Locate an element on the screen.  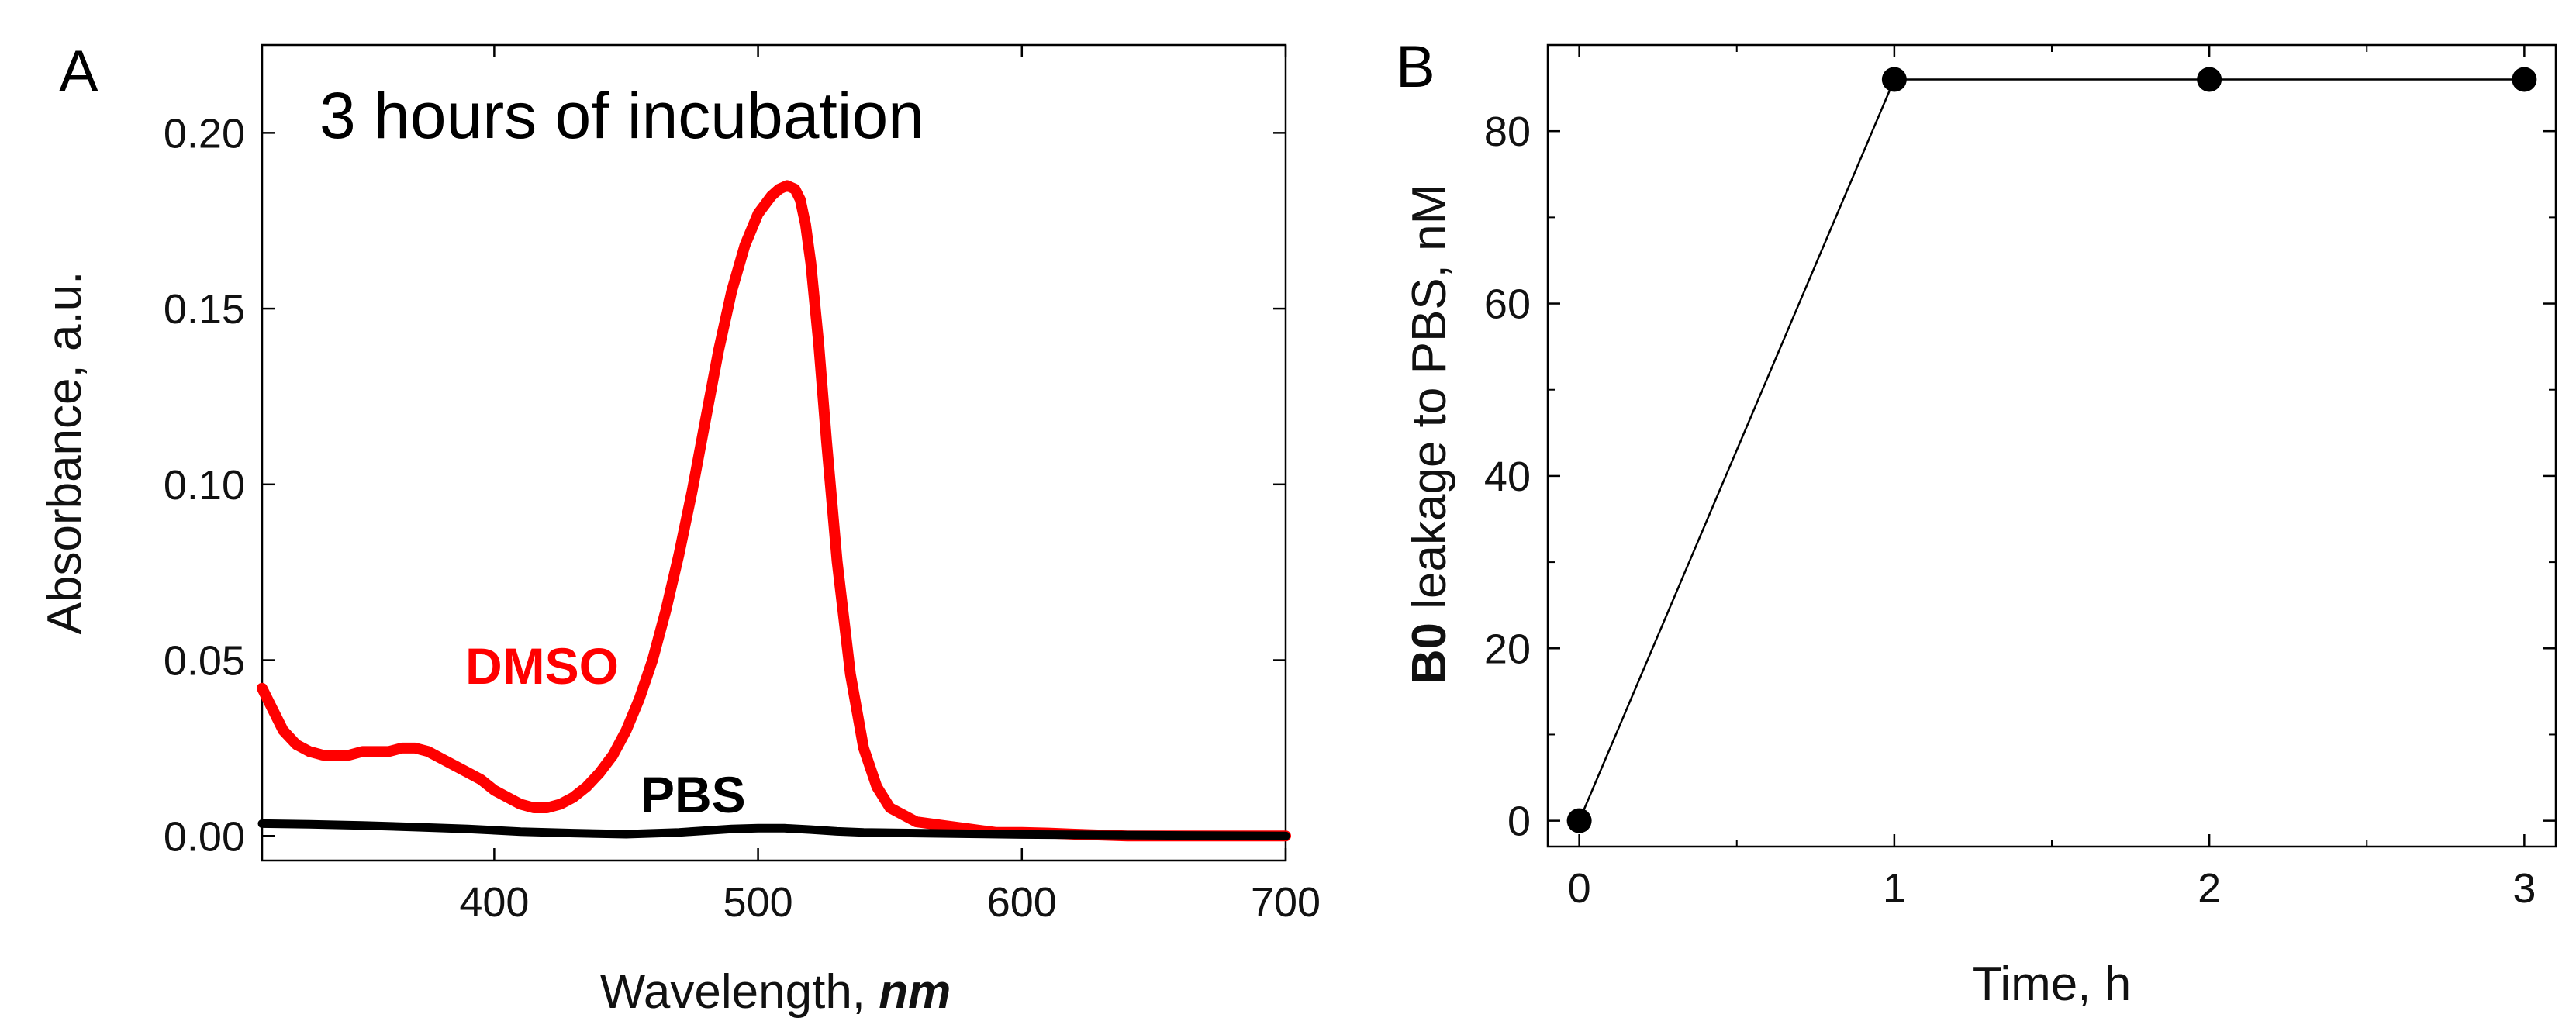
panel-b-y-axis-title: B0 leakage to PBS, nM is located at coordinates (1430, 435).